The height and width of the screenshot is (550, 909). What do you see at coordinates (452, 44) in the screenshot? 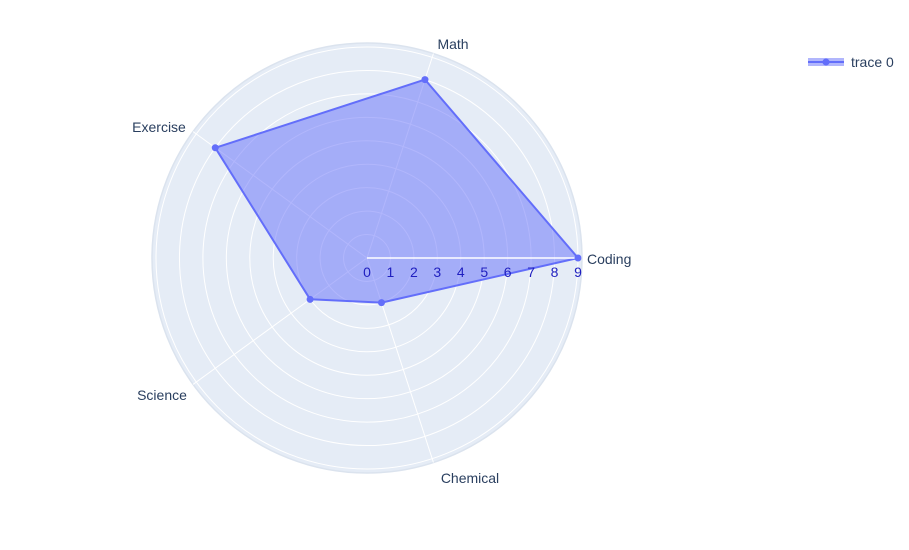
I see `axis-label-math: Math` at bounding box center [452, 44].